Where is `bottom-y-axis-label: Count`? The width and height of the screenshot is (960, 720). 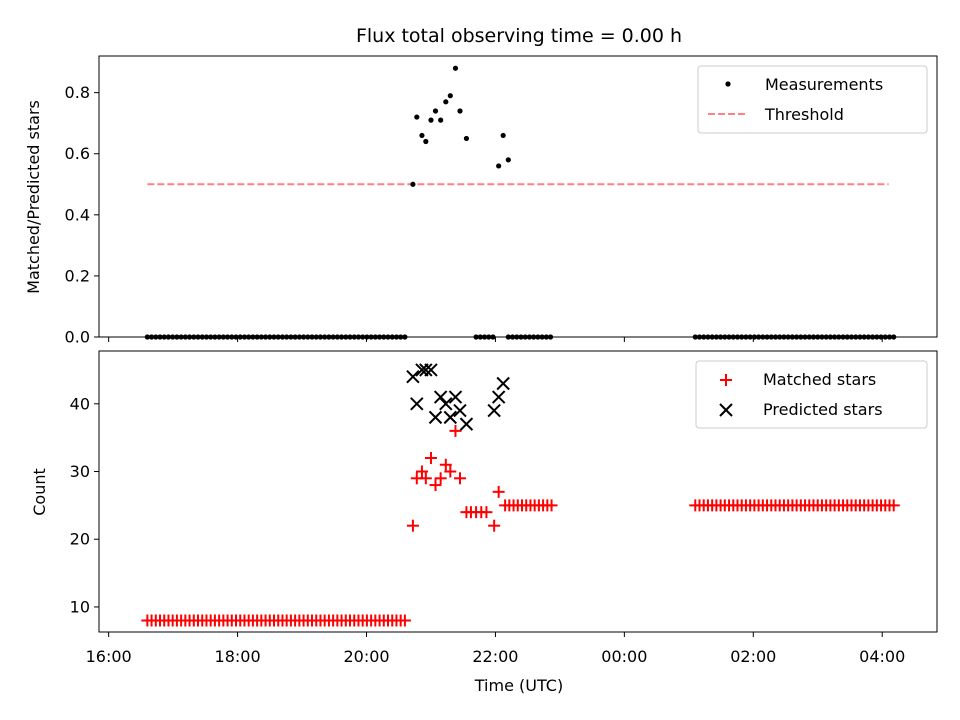 bottom-y-axis-label: Count is located at coordinates (39, 492).